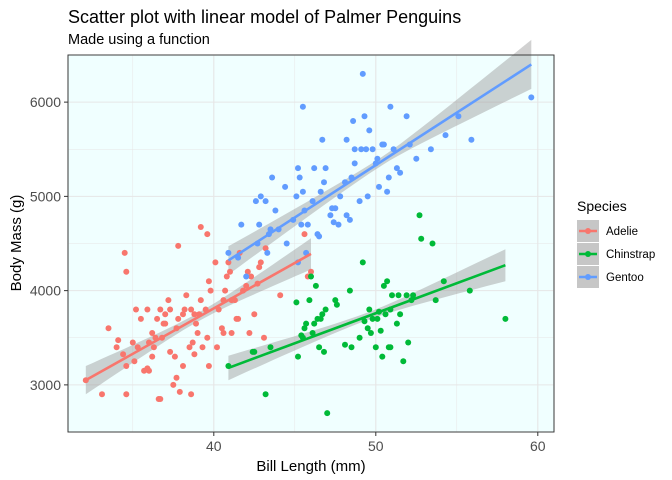  I want to click on x-axis: 40 50 60, so click(376, 443).